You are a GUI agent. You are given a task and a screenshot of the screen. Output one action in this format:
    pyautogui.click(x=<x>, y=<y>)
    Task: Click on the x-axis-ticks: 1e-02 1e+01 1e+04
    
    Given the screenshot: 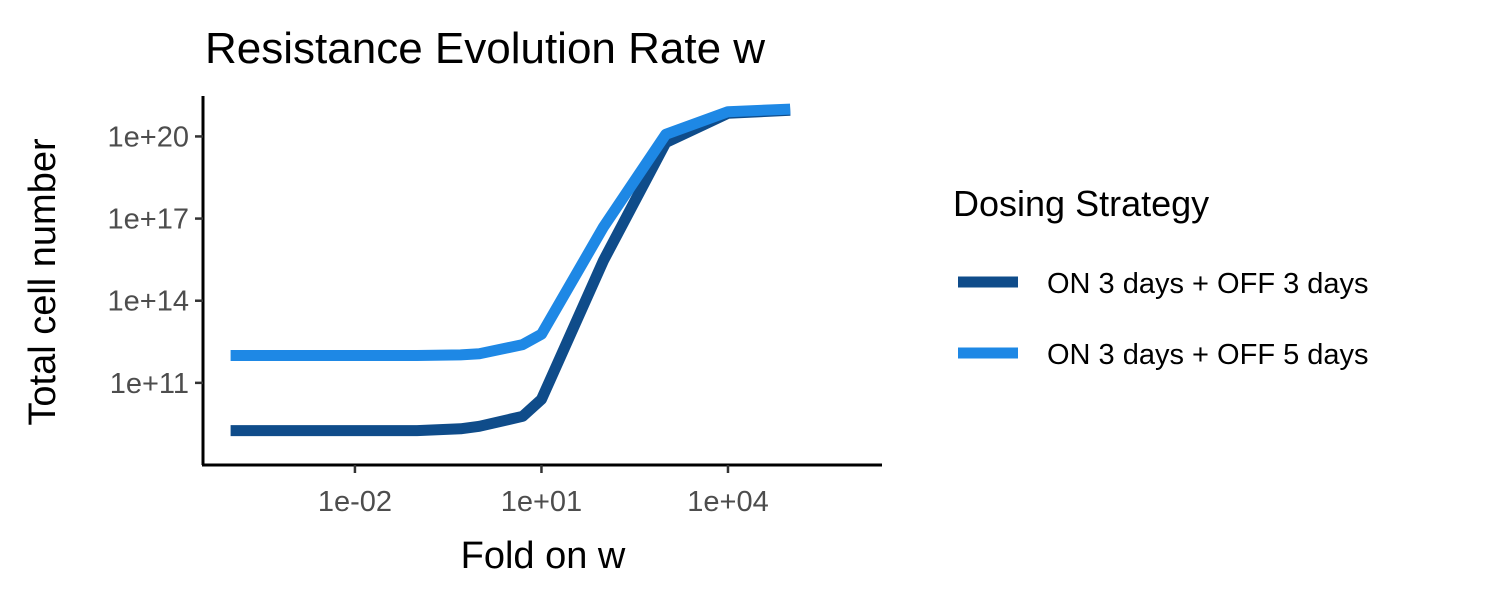 What is the action you would take?
    pyautogui.click(x=543, y=491)
    